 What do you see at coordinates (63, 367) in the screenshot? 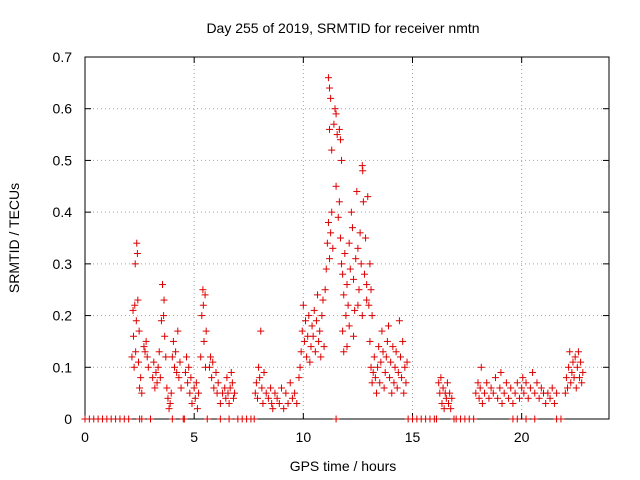
I see `y-tick-label: 0.1` at bounding box center [63, 367].